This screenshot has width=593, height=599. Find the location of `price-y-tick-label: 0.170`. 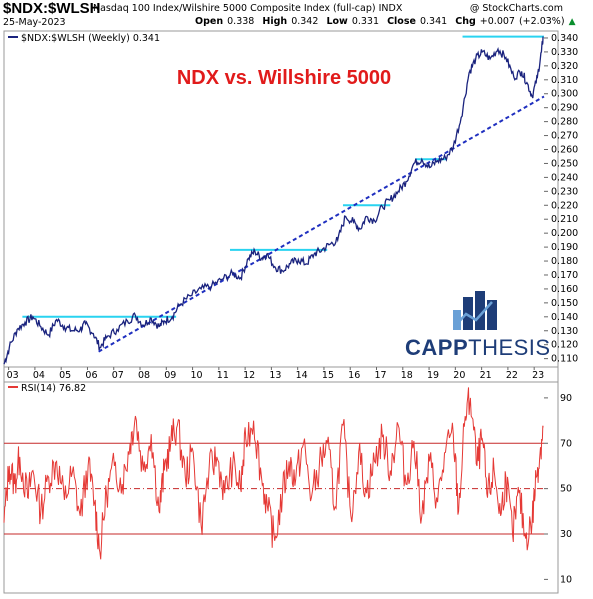

price-y-tick-label: 0.170 is located at coordinates (564, 275).